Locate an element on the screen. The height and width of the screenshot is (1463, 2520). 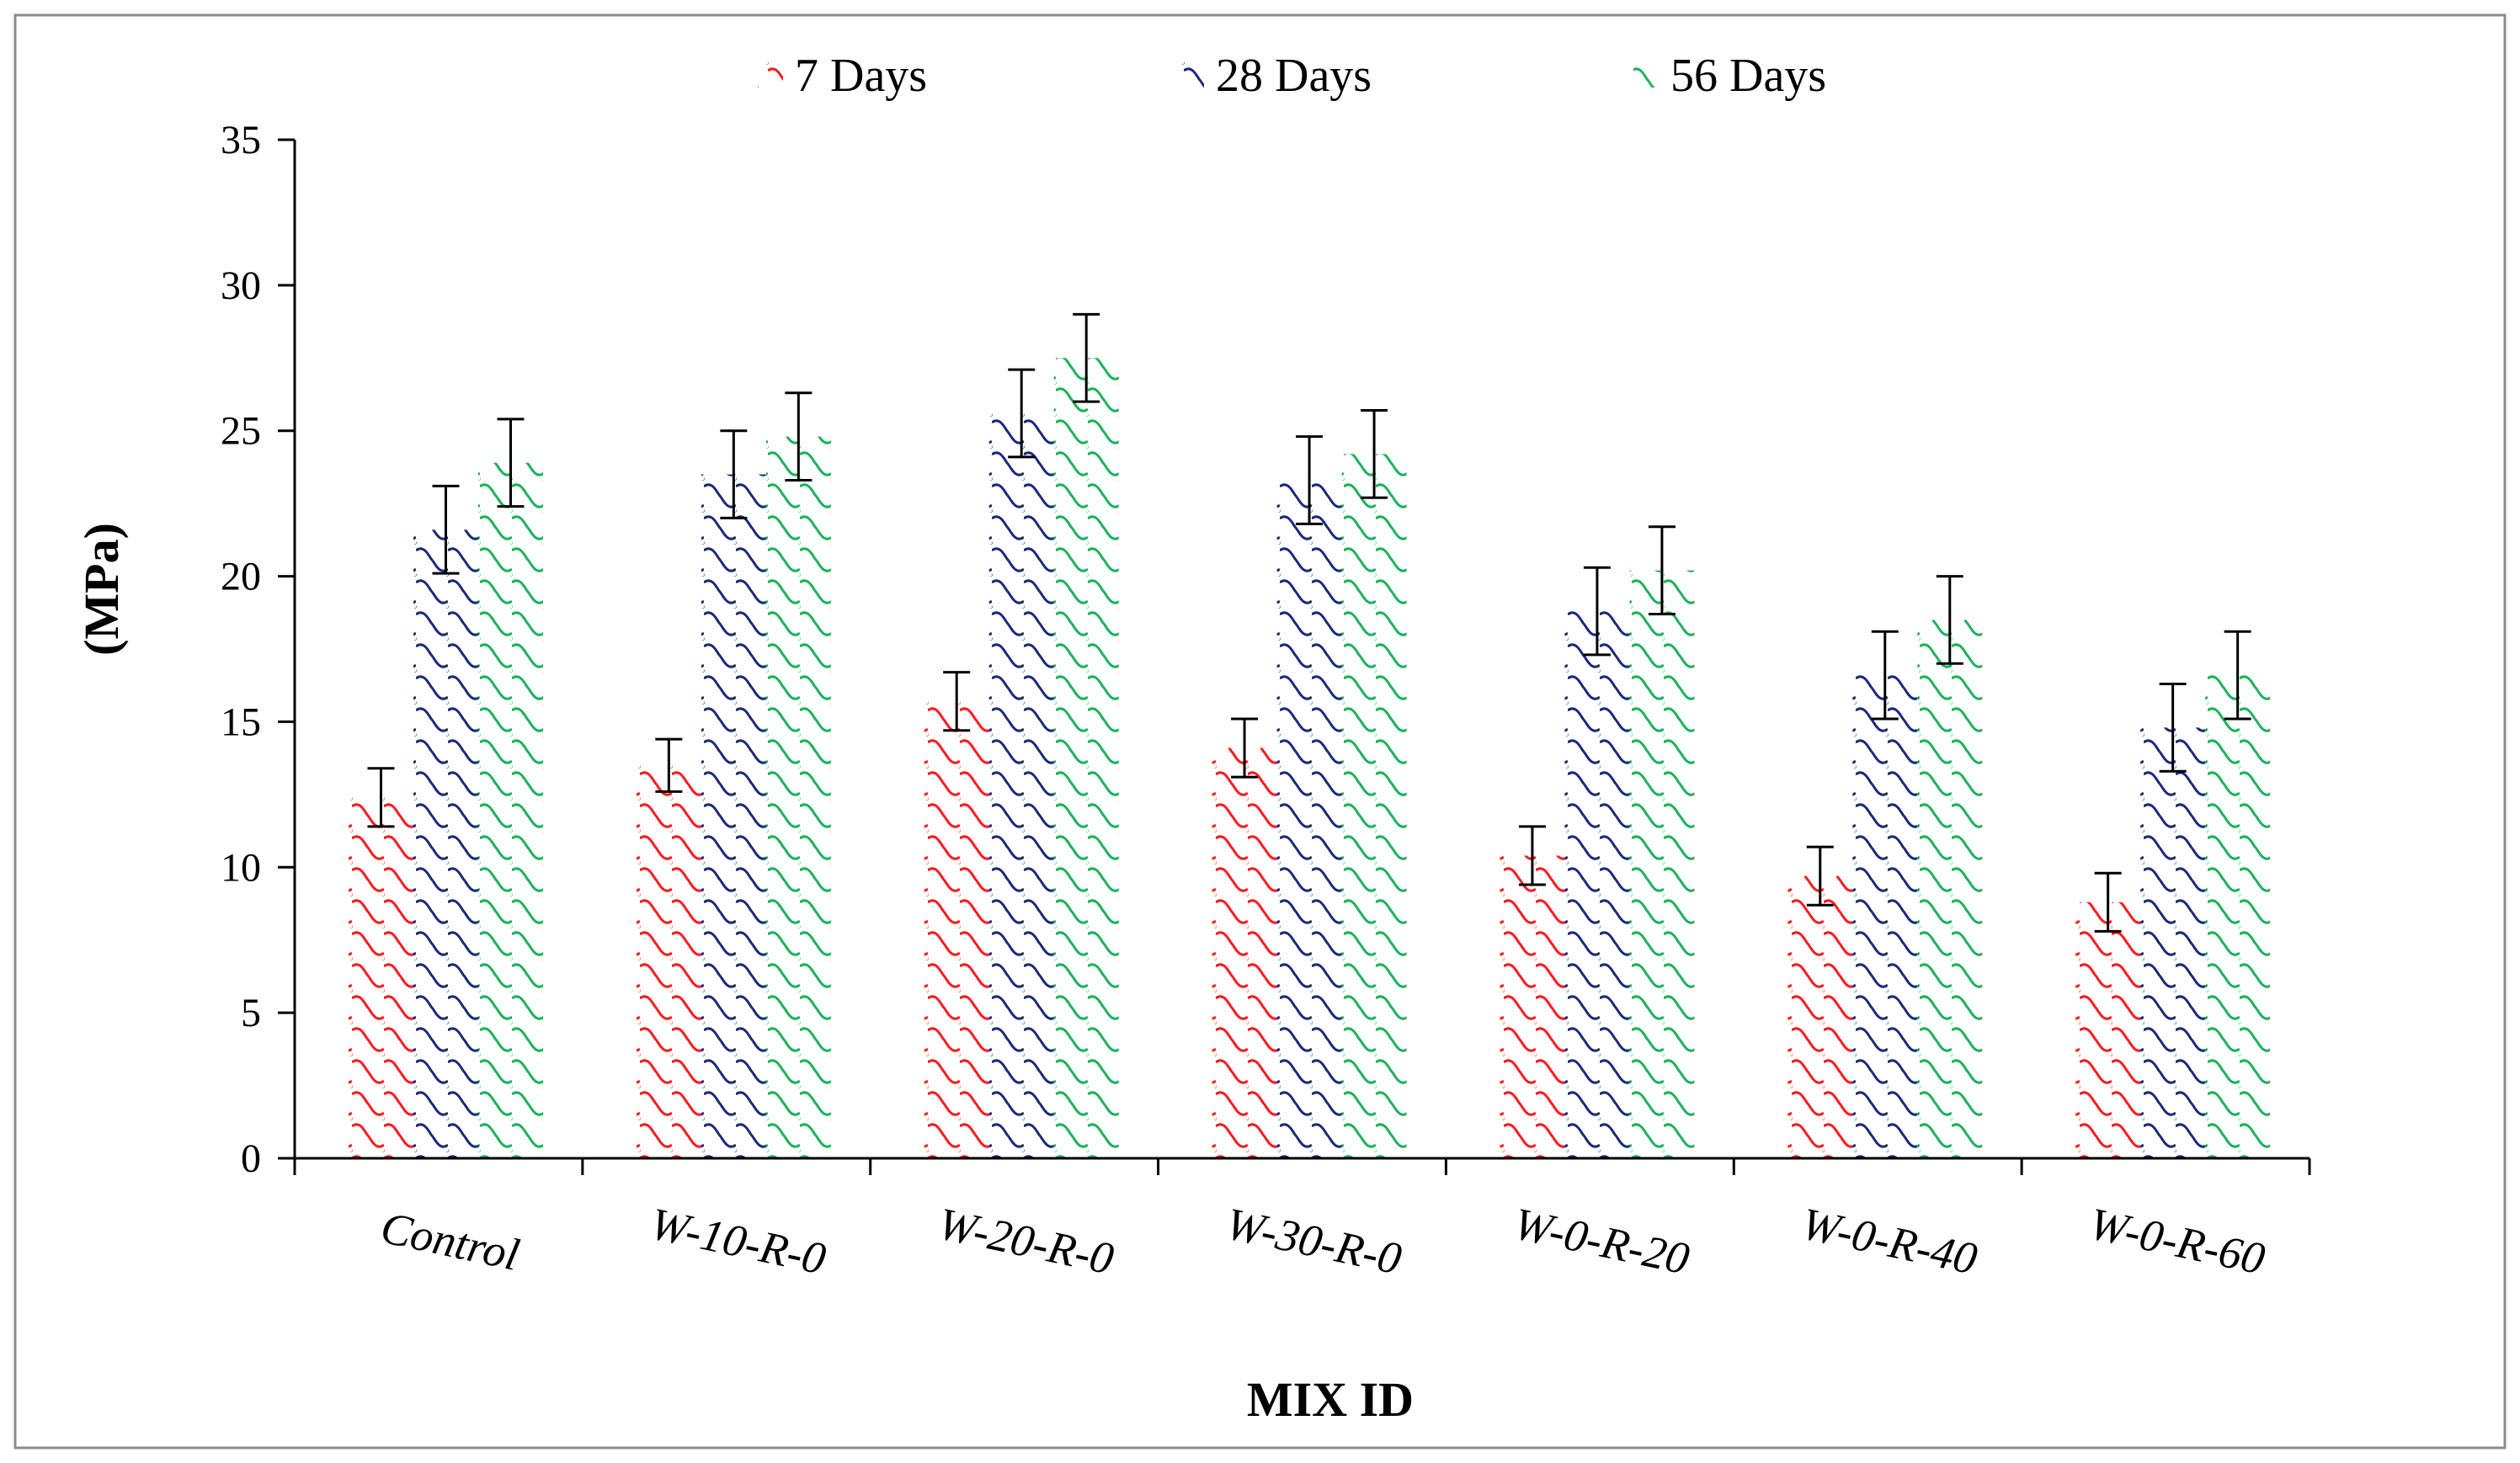
y-tick-label: 35 is located at coordinates (241, 140).